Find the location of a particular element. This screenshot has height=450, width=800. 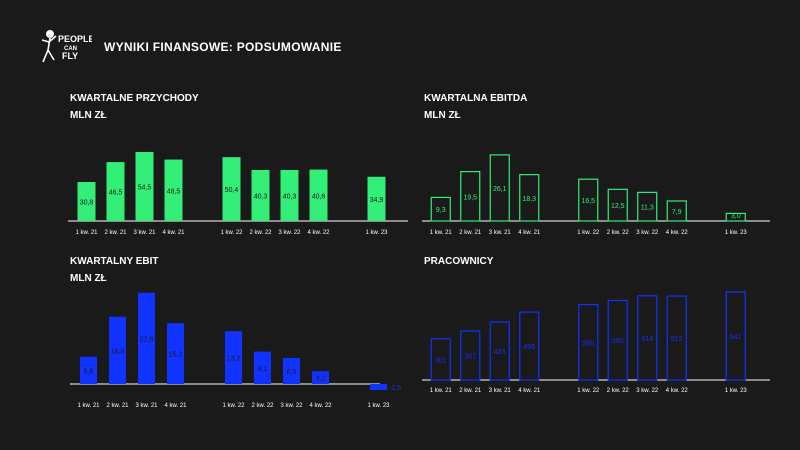

chart-ebit-tick-label: 4 kw. 21 is located at coordinates (175, 406).